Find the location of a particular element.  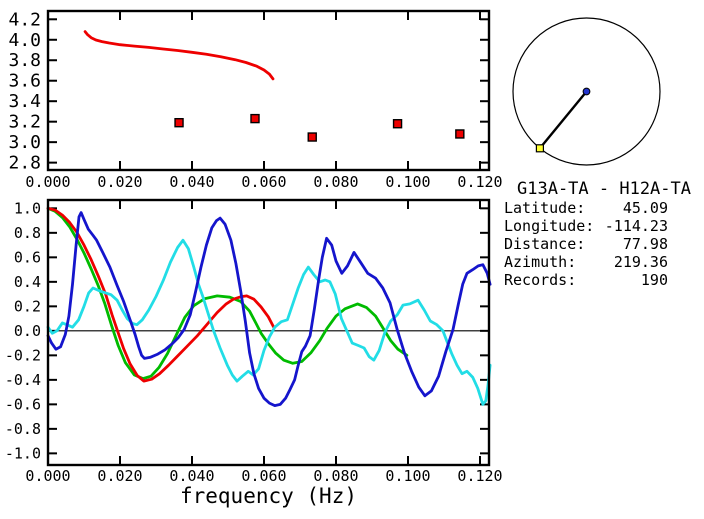

azimuth-end-marker is located at coordinates (540, 148).